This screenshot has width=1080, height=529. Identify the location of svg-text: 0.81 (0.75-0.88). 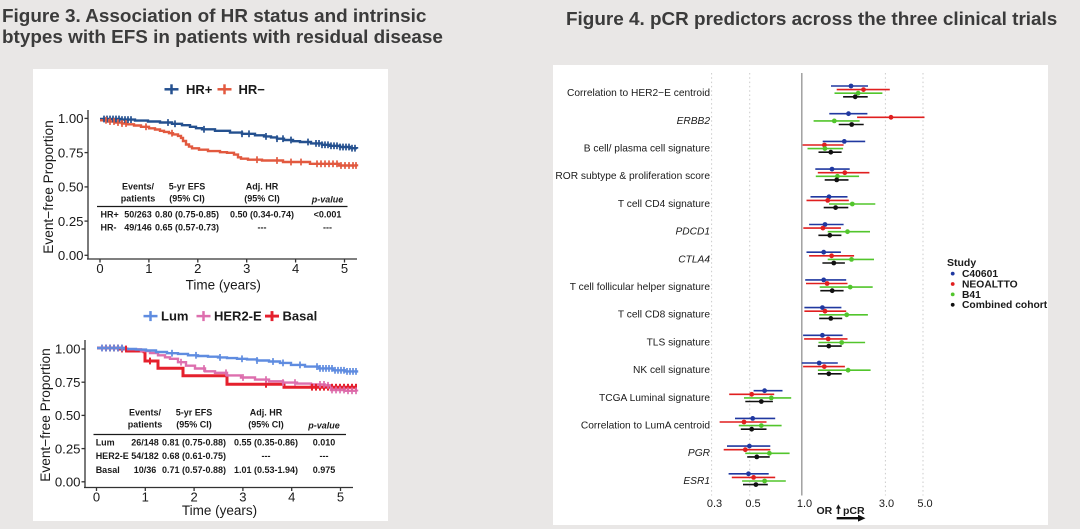
(194, 443).